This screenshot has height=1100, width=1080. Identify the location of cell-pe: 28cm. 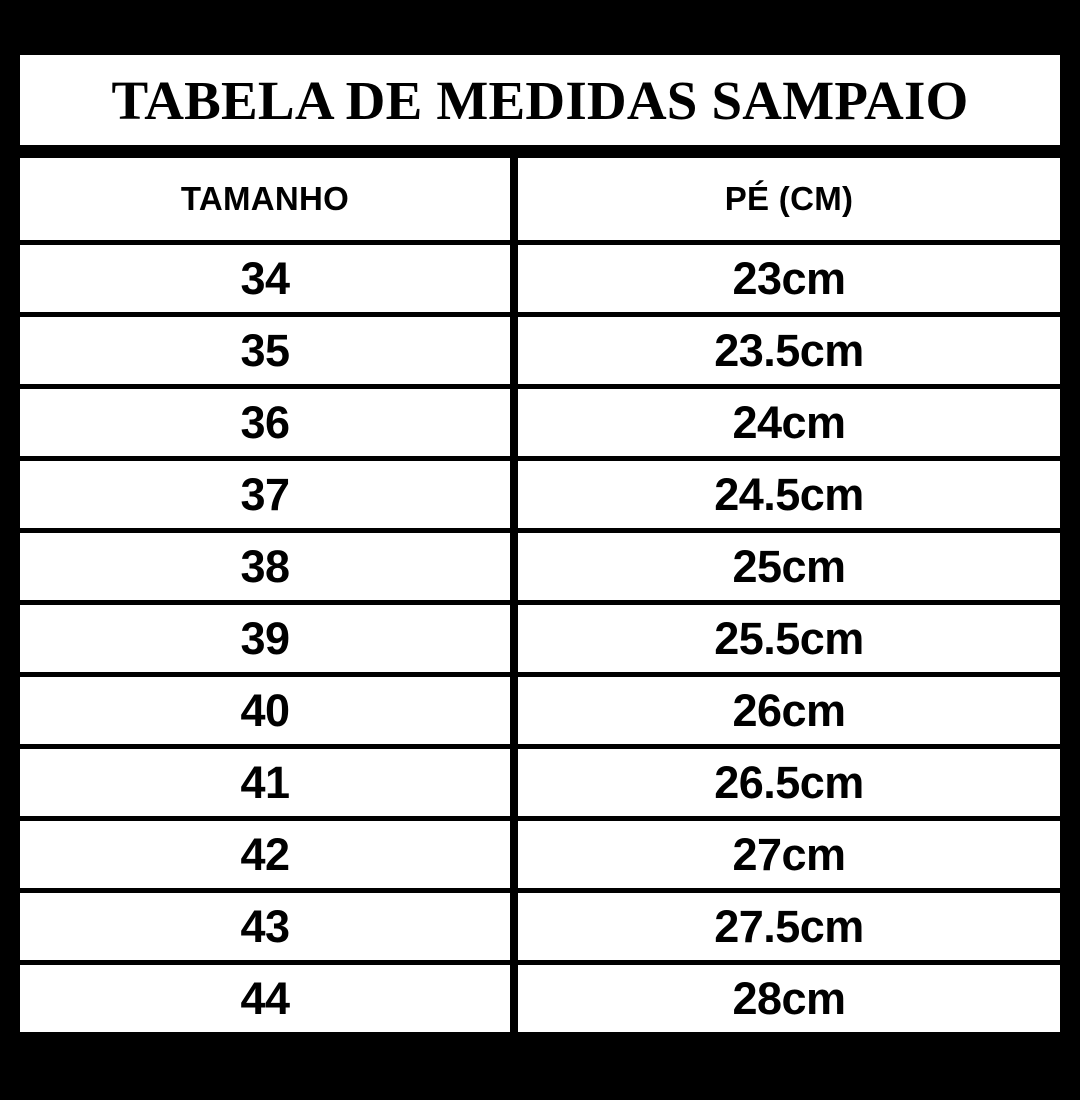
(789, 998).